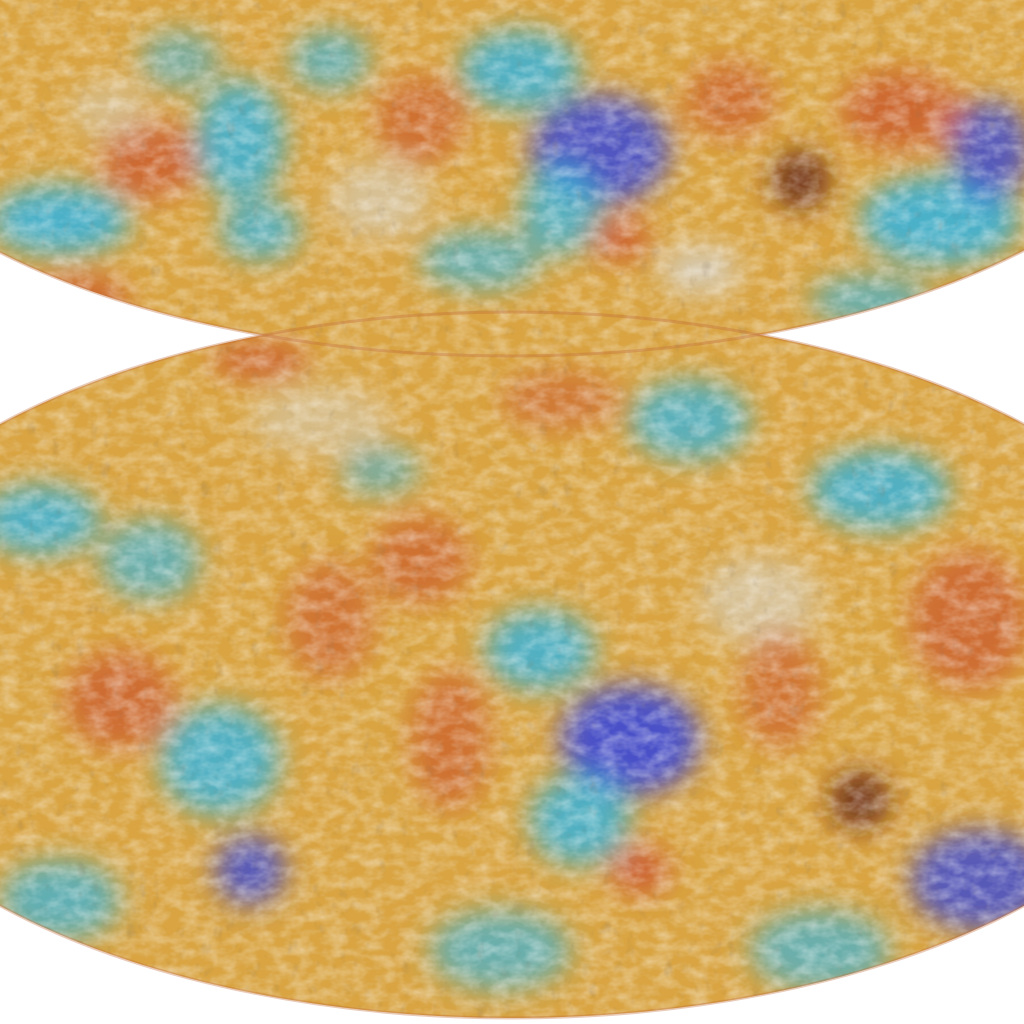 This screenshot has width=1024, height=1024. What do you see at coordinates (512, 303) in the screenshot?
I see `upper-panel-rim` at bounding box center [512, 303].